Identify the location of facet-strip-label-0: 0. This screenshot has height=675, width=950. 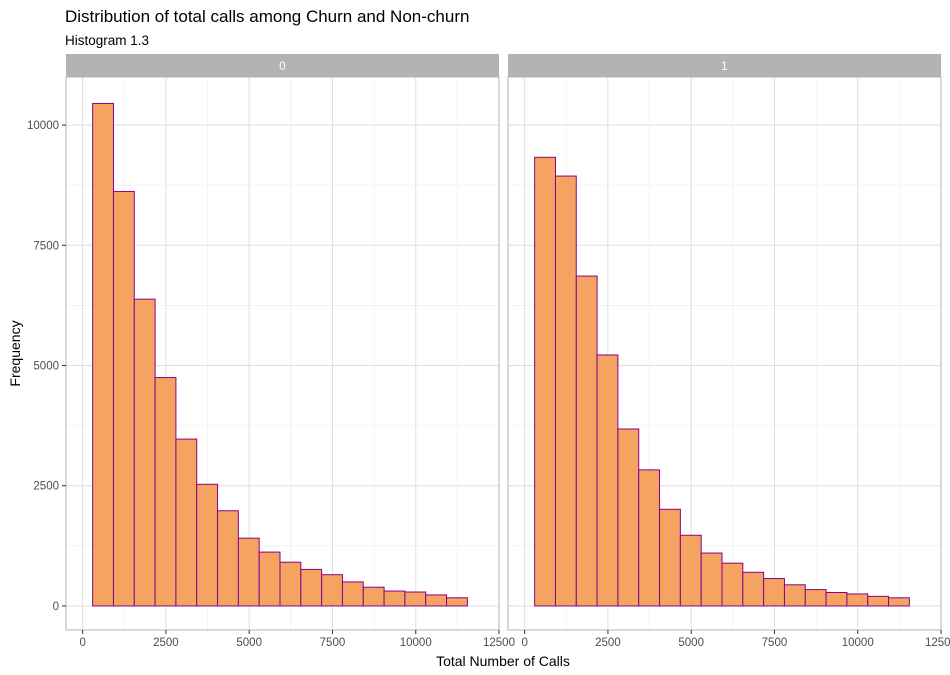
(282, 67).